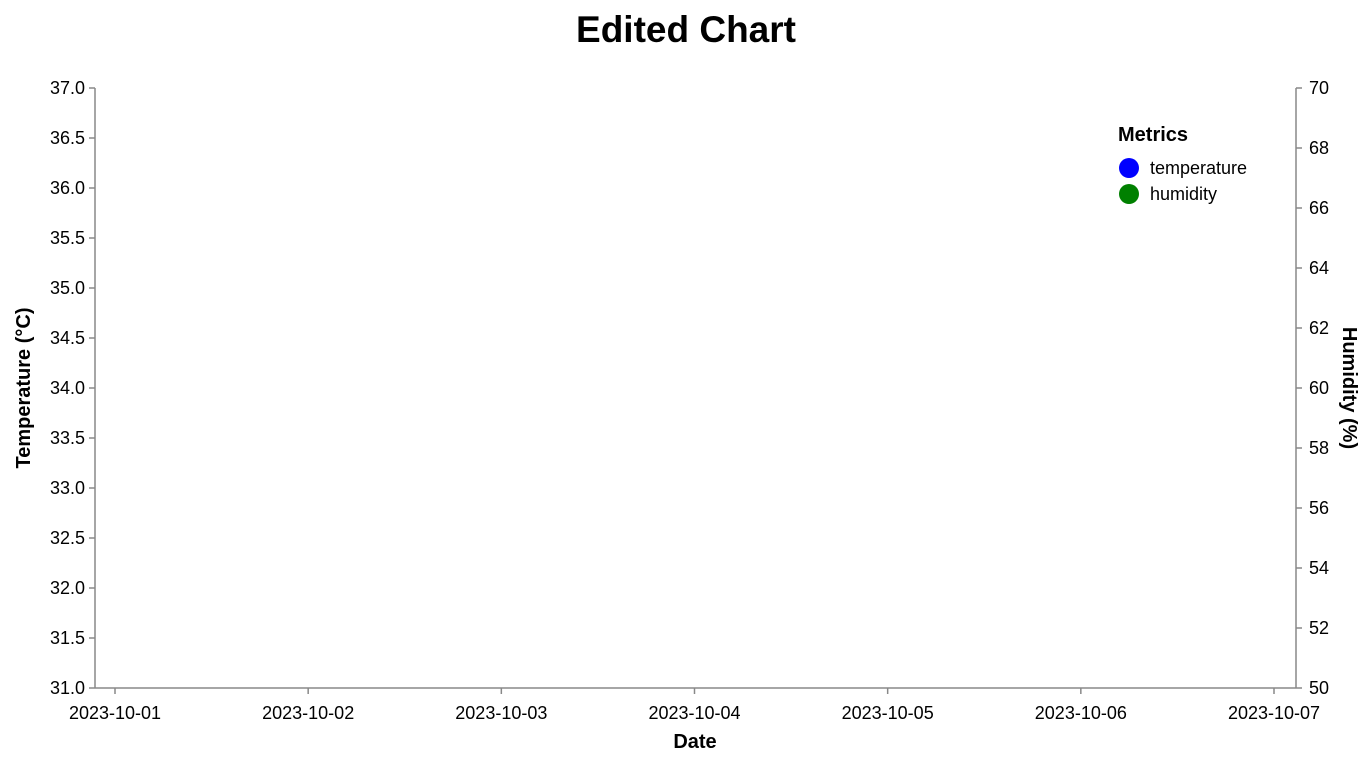 The width and height of the screenshot is (1372, 762). I want to click on x-tick-label: 2023-10-02, so click(308, 713).